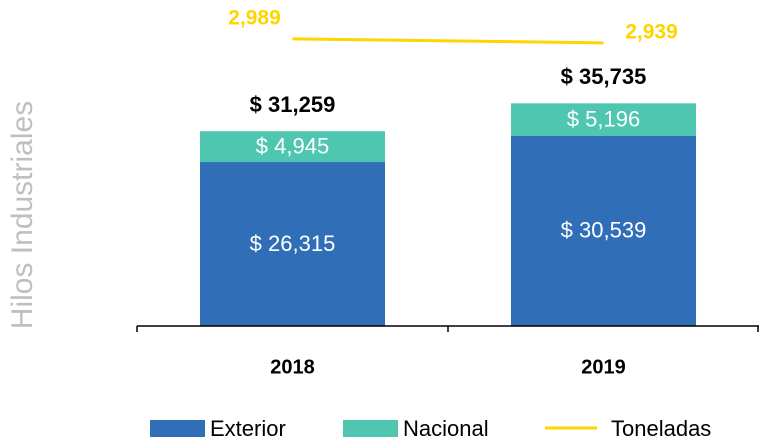  I want to click on value-label: $ 30,539, so click(604, 230).